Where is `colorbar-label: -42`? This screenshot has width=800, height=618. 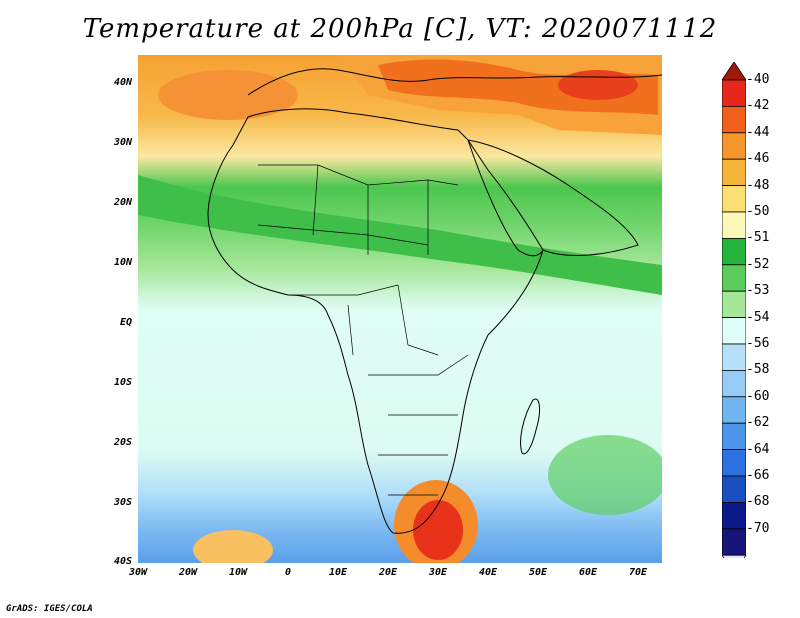 colorbar-label: -42 is located at coordinates (758, 106).